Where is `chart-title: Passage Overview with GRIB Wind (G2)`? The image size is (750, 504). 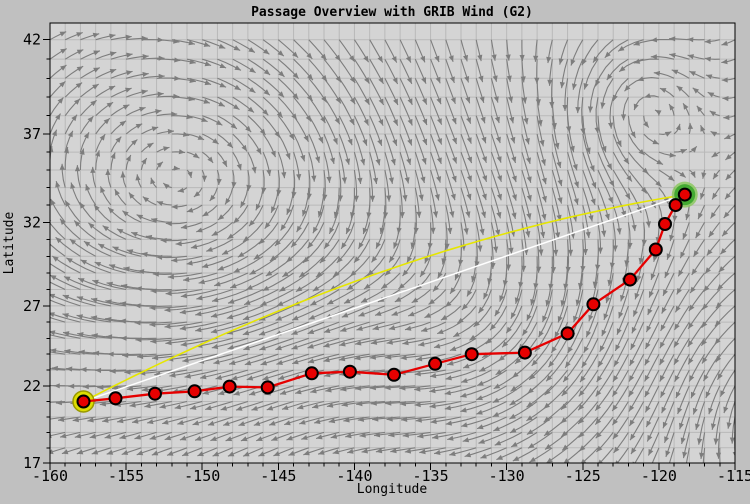 chart-title: Passage Overview with GRIB Wind (G2) is located at coordinates (392, 12).